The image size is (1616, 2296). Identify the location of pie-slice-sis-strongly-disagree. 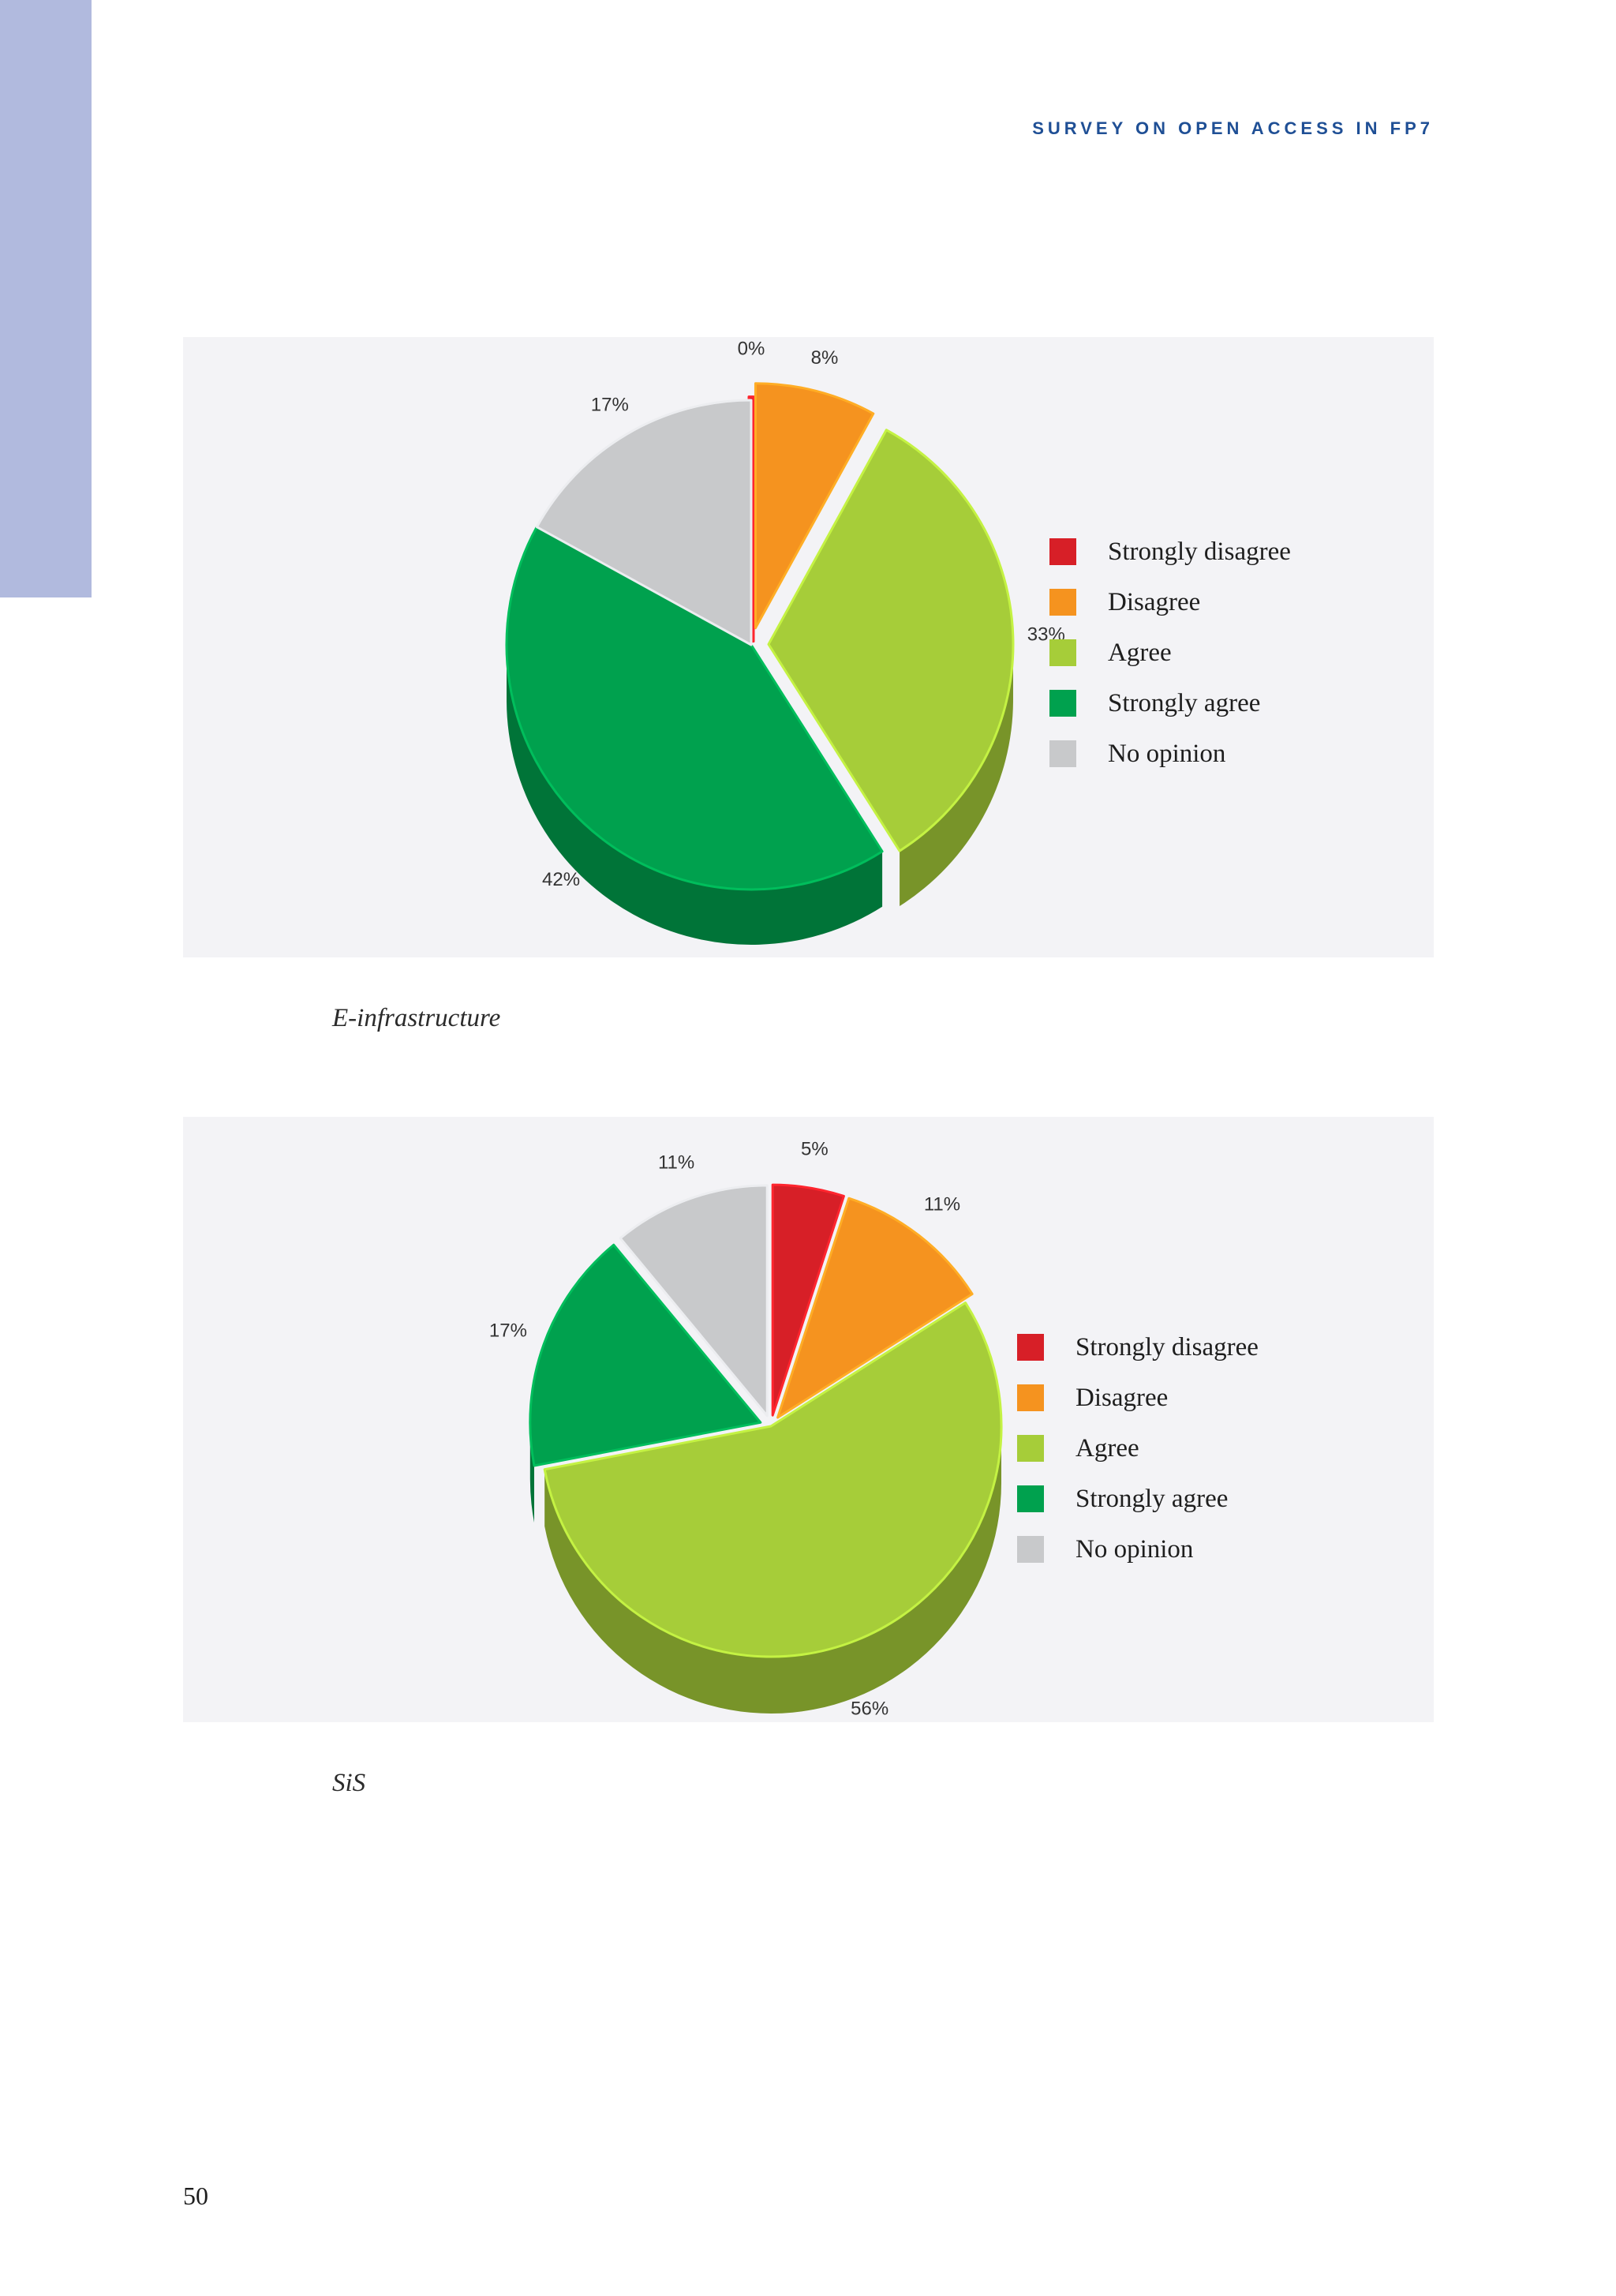
(808, 1300).